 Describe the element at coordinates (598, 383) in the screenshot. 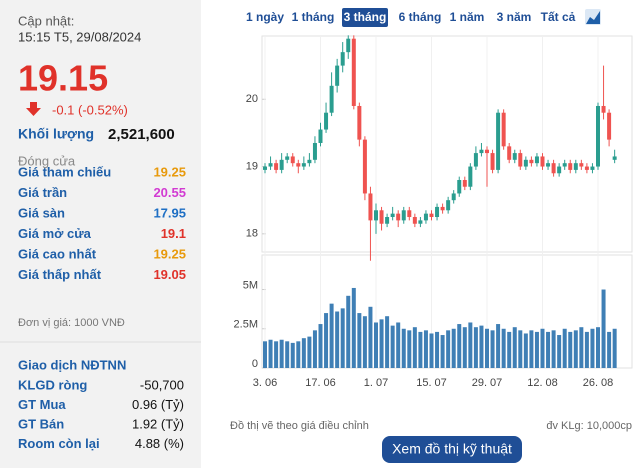

I see `x-tick-label: 26. 08` at that location.